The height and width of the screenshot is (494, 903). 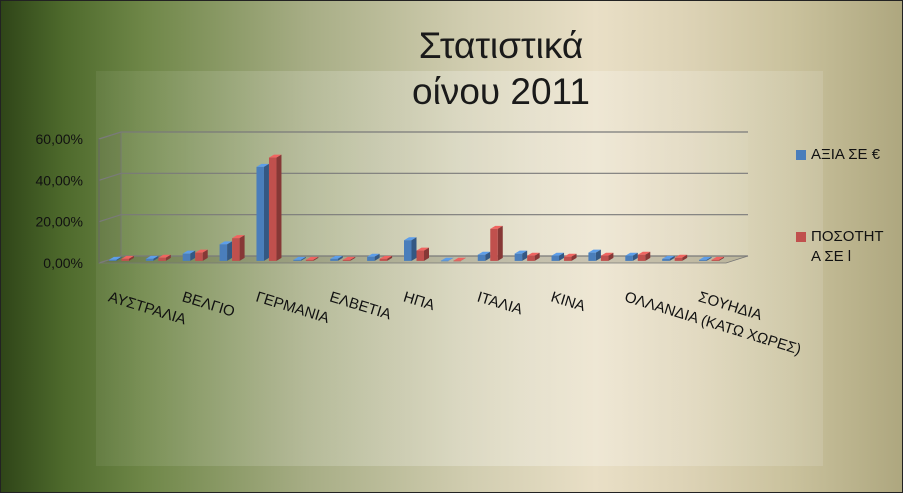 I want to click on x-category-label: ΚΙΝΑ, so click(x=568, y=302).